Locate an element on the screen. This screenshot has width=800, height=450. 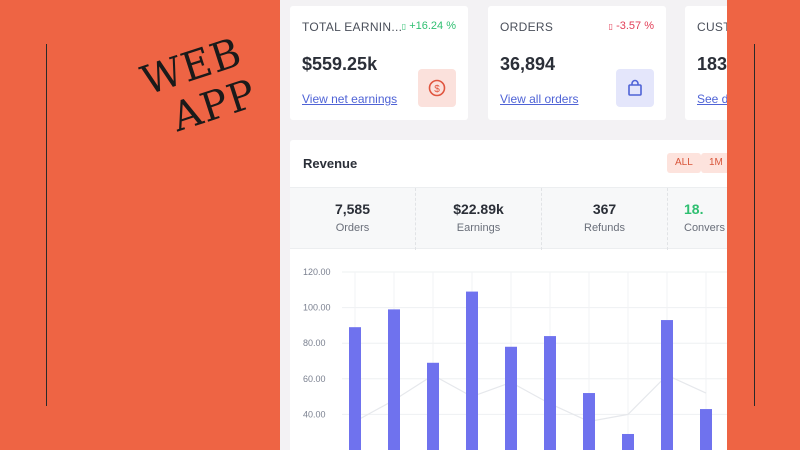
stat-label: Refunds is located at coordinates (604, 228).